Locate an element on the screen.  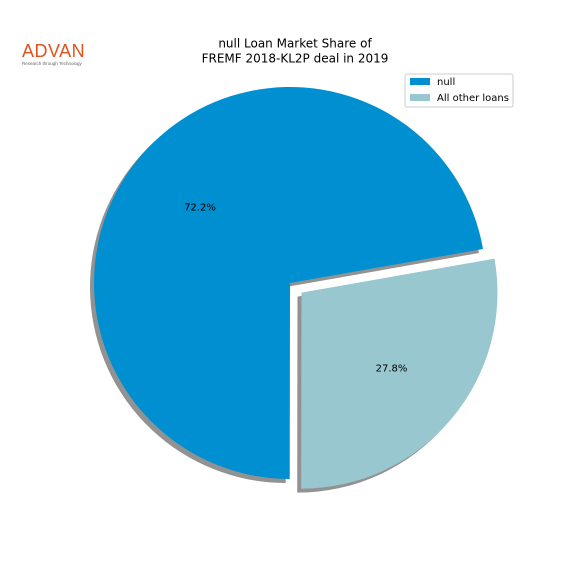
legend-label: null is located at coordinates (446, 82).